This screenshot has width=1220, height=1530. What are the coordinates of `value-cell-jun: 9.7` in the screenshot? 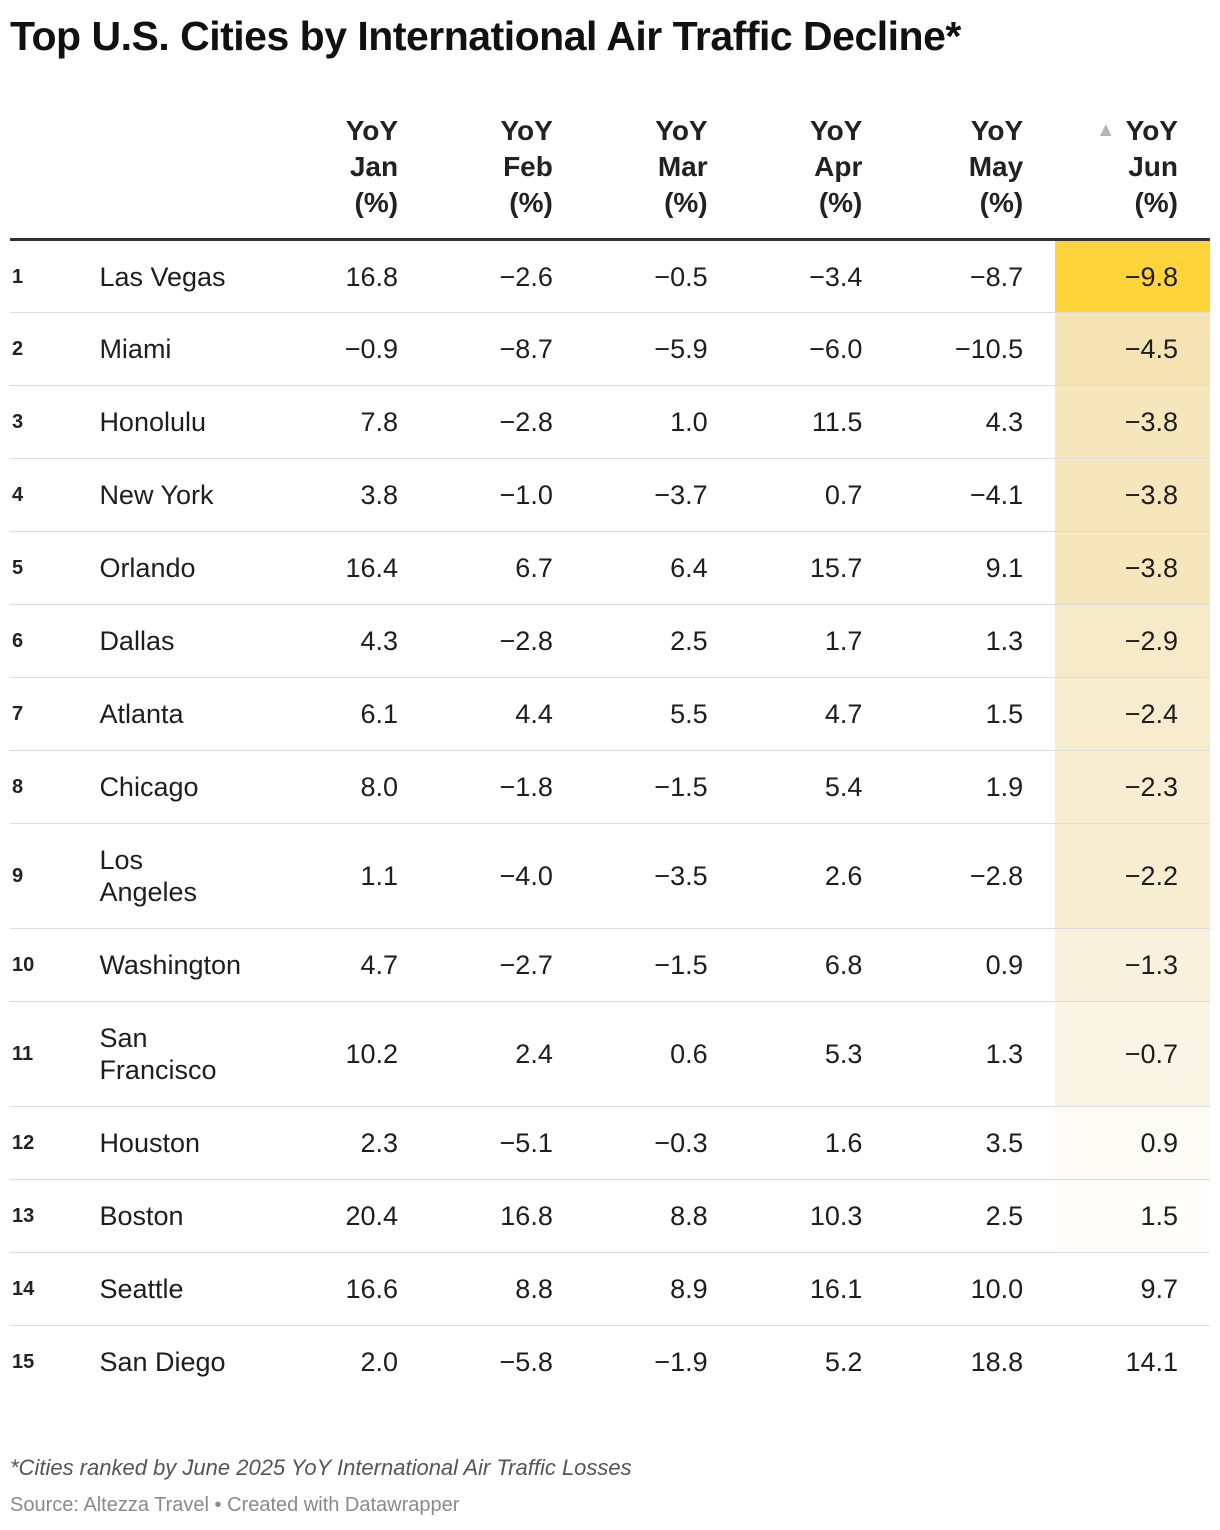 It's located at (1132, 1289).